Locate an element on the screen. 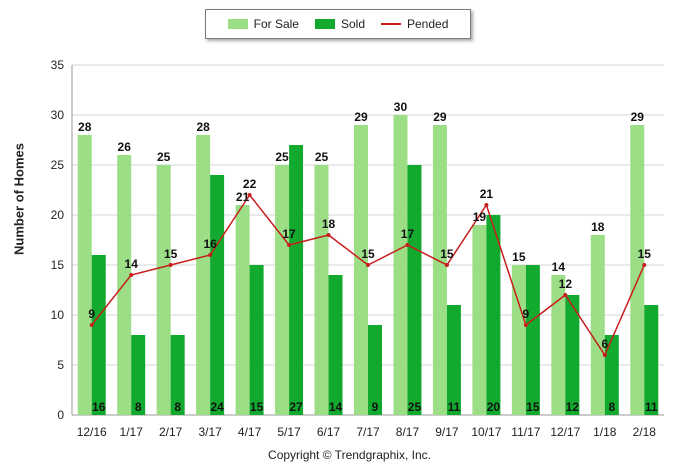  x-tick-label: 2/18 is located at coordinates (645, 432).